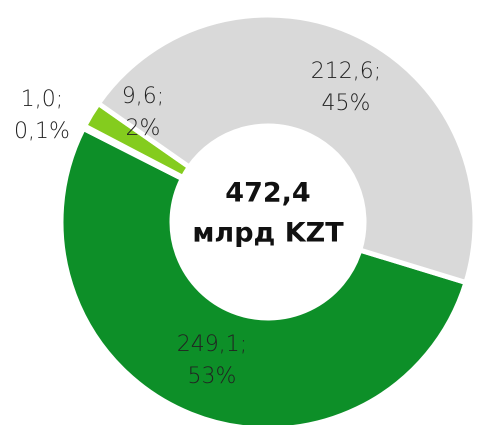 This screenshot has height=425, width=481. What do you see at coordinates (346, 71) in the screenshot?
I see `data-label: 212,6;` at bounding box center [346, 71].